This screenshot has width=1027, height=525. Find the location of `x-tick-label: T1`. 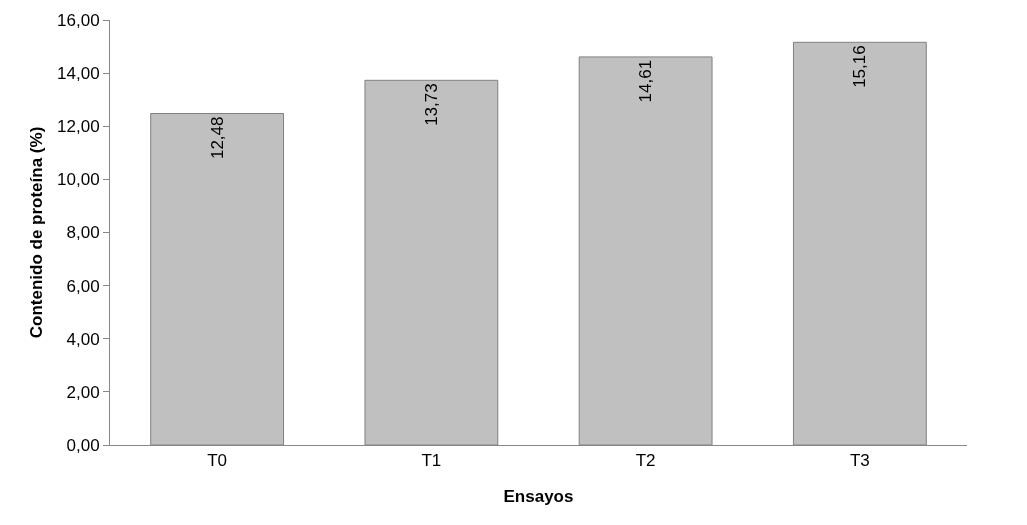

x-tick-label: T1 is located at coordinates (431, 461).